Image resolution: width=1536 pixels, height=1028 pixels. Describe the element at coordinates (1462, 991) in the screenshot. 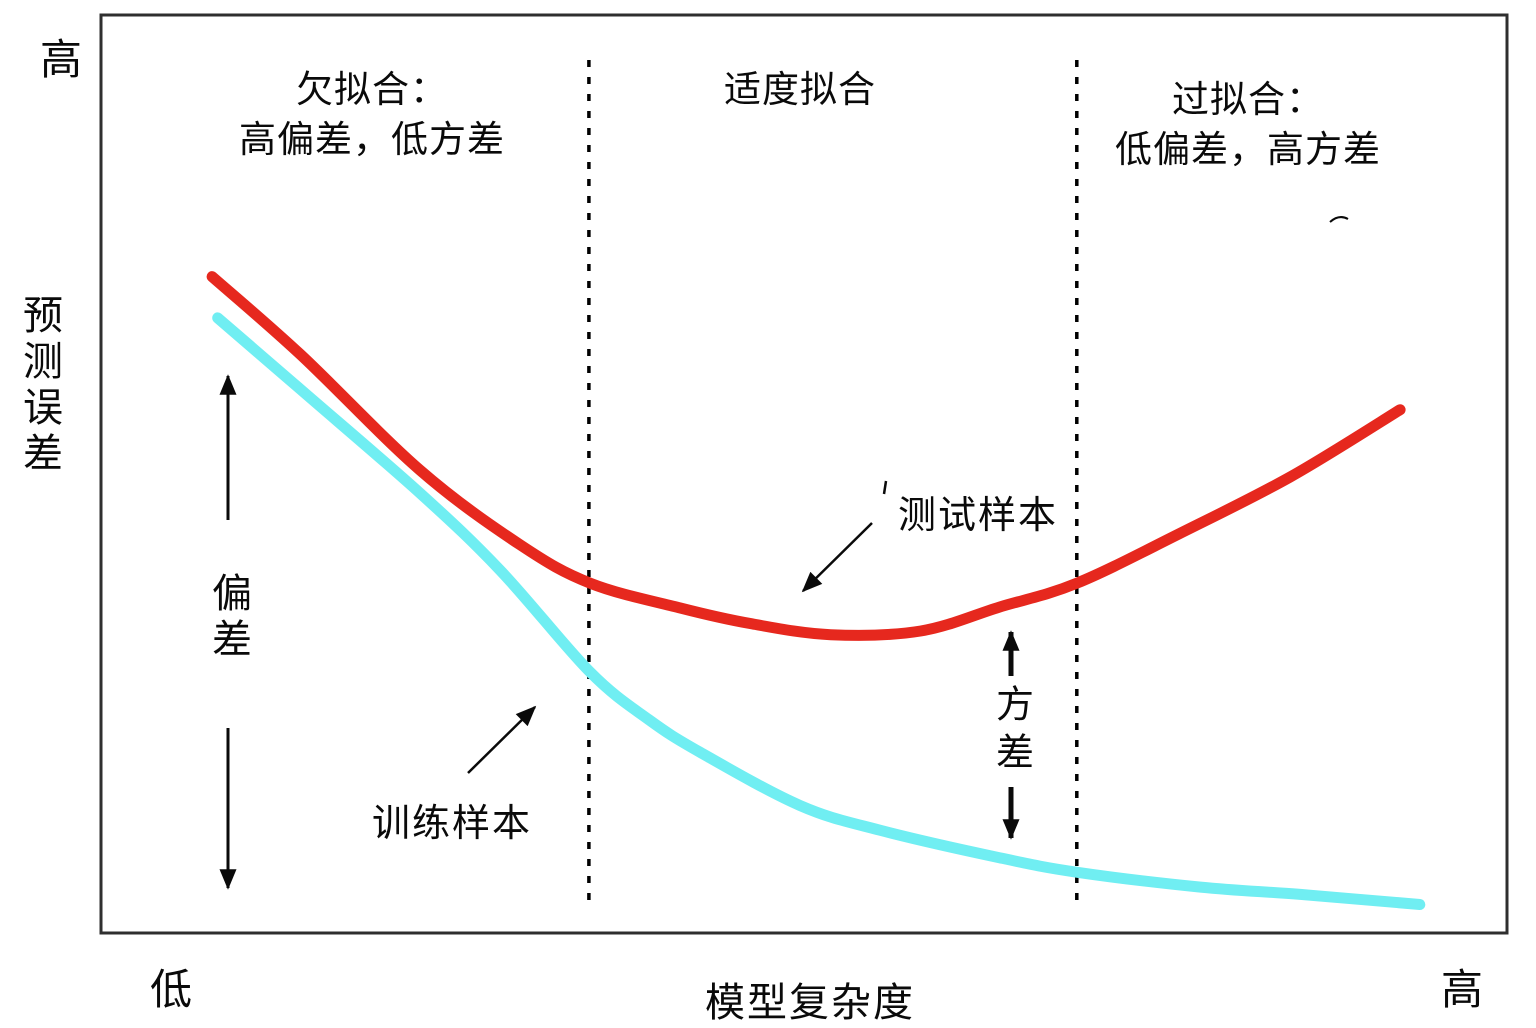

I see `x-axis-high-label: 高` at that location.